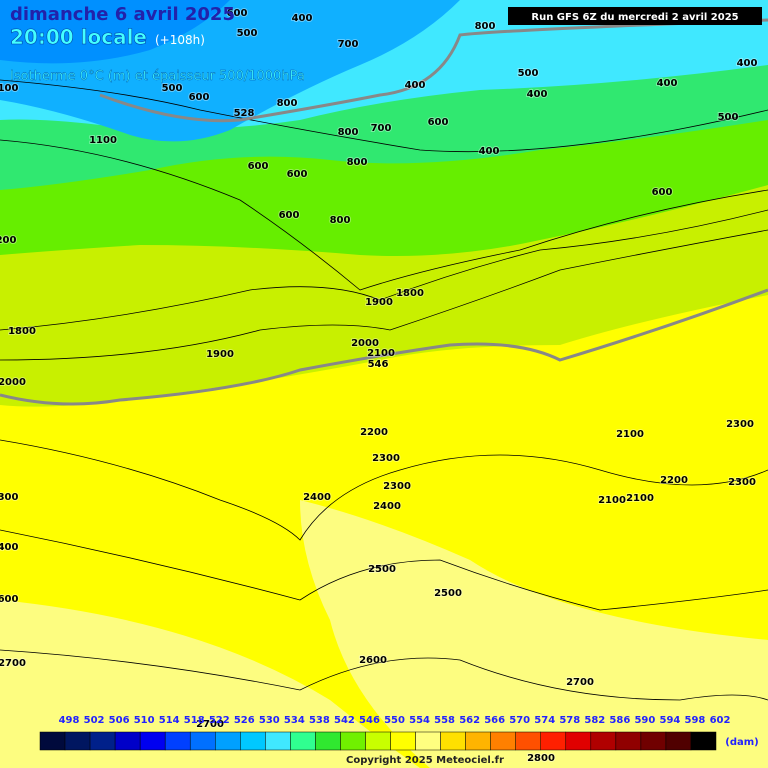  Describe the element at coordinates (373, 660) in the screenshot. I see `contour-label: 2600` at that location.